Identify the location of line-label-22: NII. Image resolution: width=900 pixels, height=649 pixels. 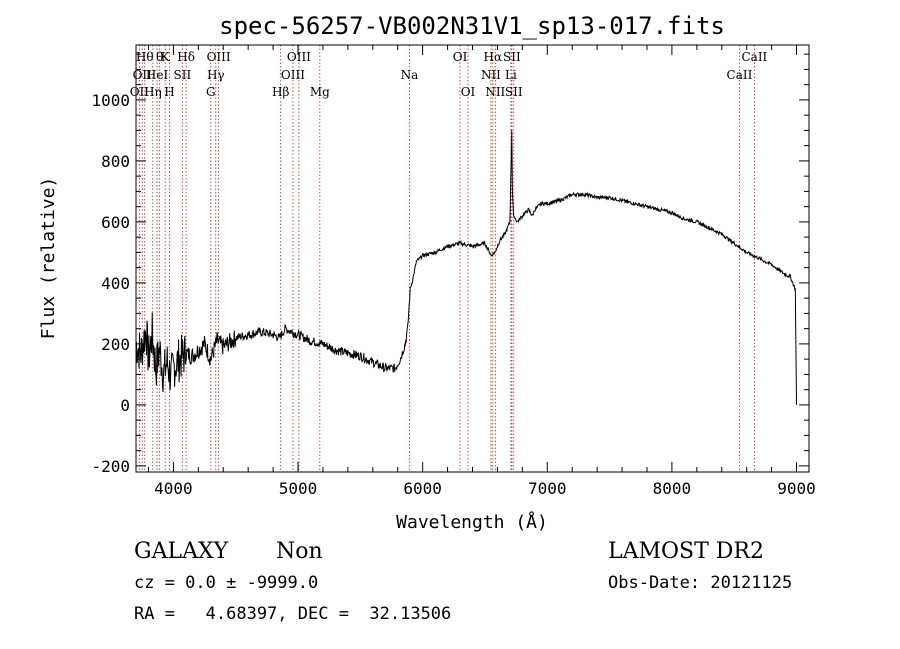
(495, 92).